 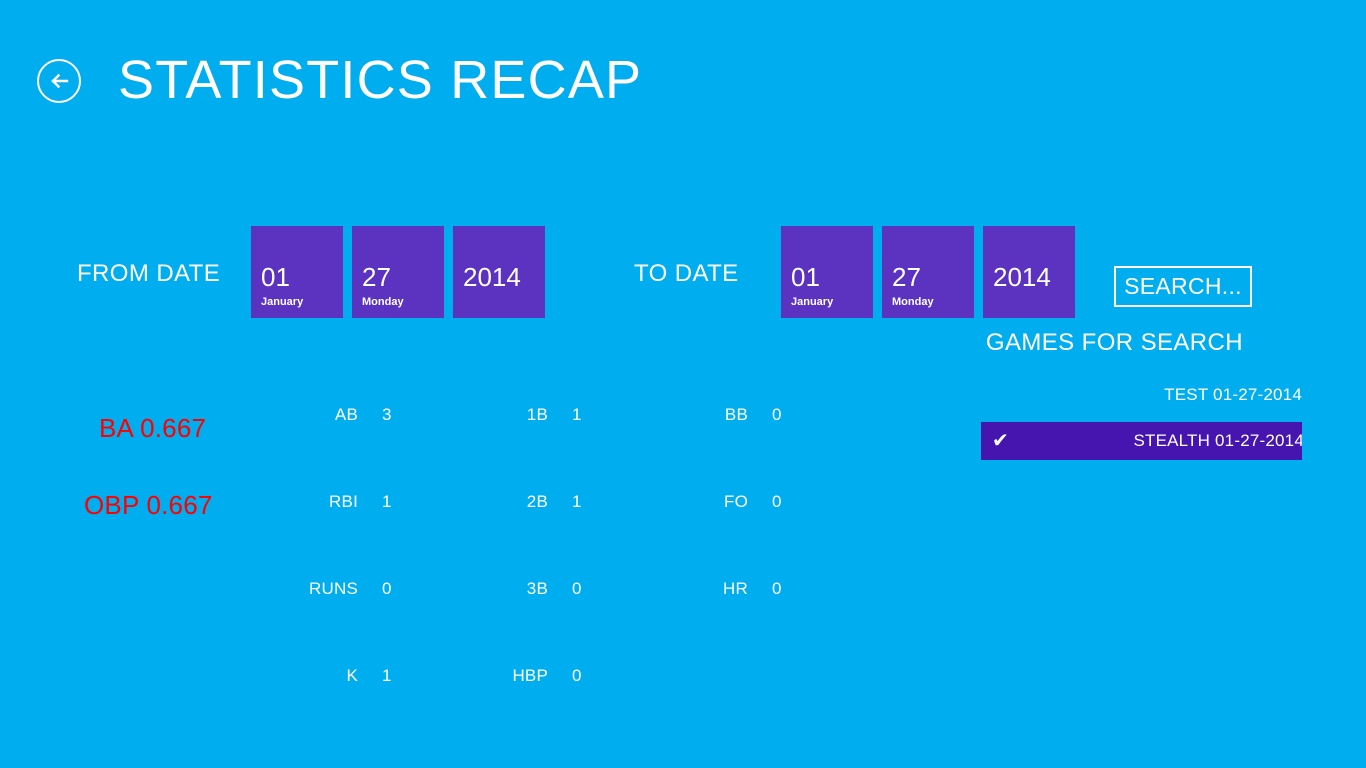 I want to click on page-title: STATISTICS RECAP, so click(x=380, y=80).